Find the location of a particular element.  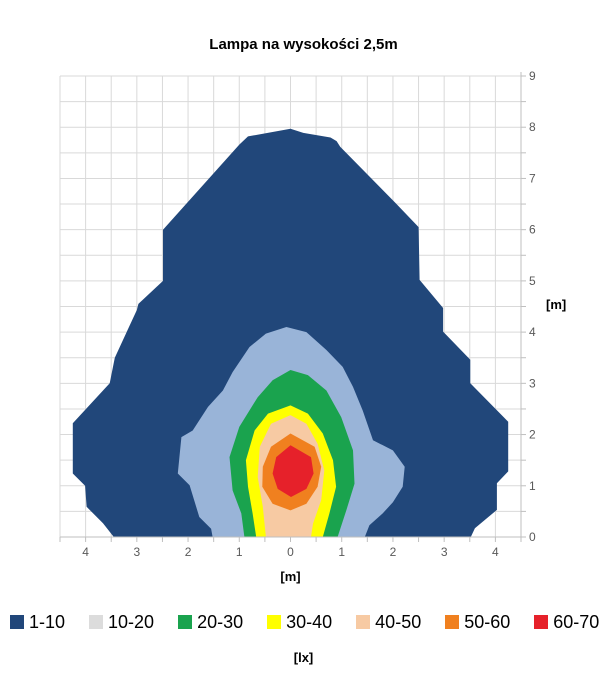

legend-label: 40-50 is located at coordinates (398, 622).